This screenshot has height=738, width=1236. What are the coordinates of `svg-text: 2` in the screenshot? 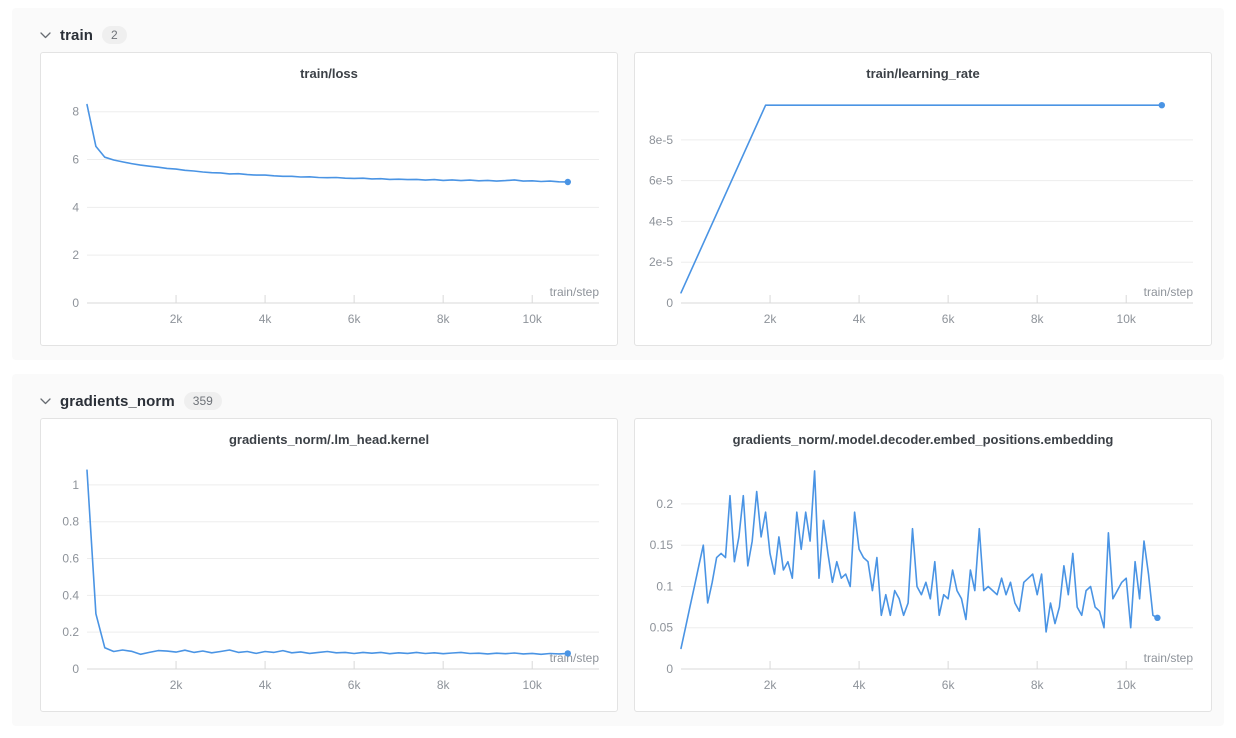 It's located at (75, 255).